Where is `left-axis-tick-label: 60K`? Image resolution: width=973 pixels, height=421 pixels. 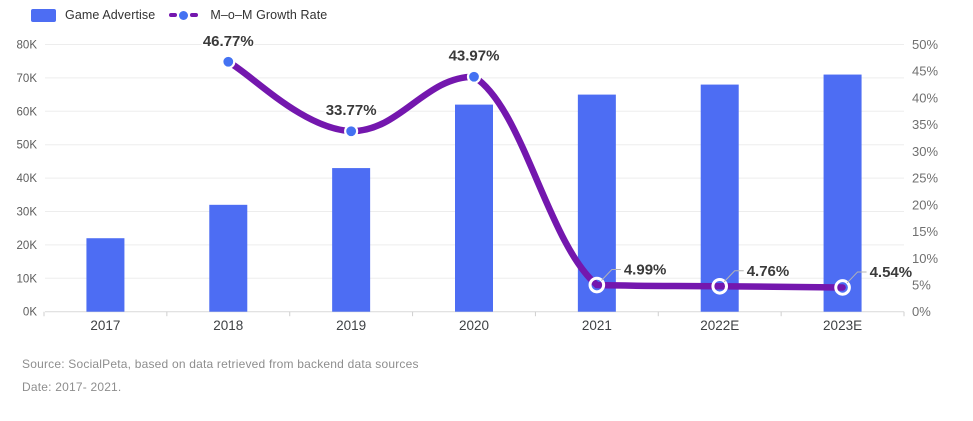
left-axis-tick-label: 60K is located at coordinates (27, 112).